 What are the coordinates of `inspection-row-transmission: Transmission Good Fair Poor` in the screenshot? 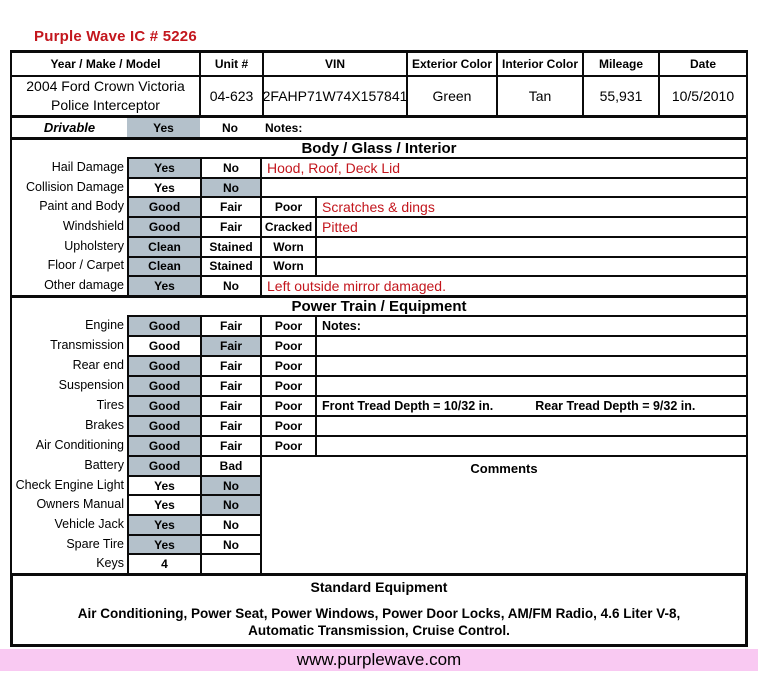 It's located at (379, 345).